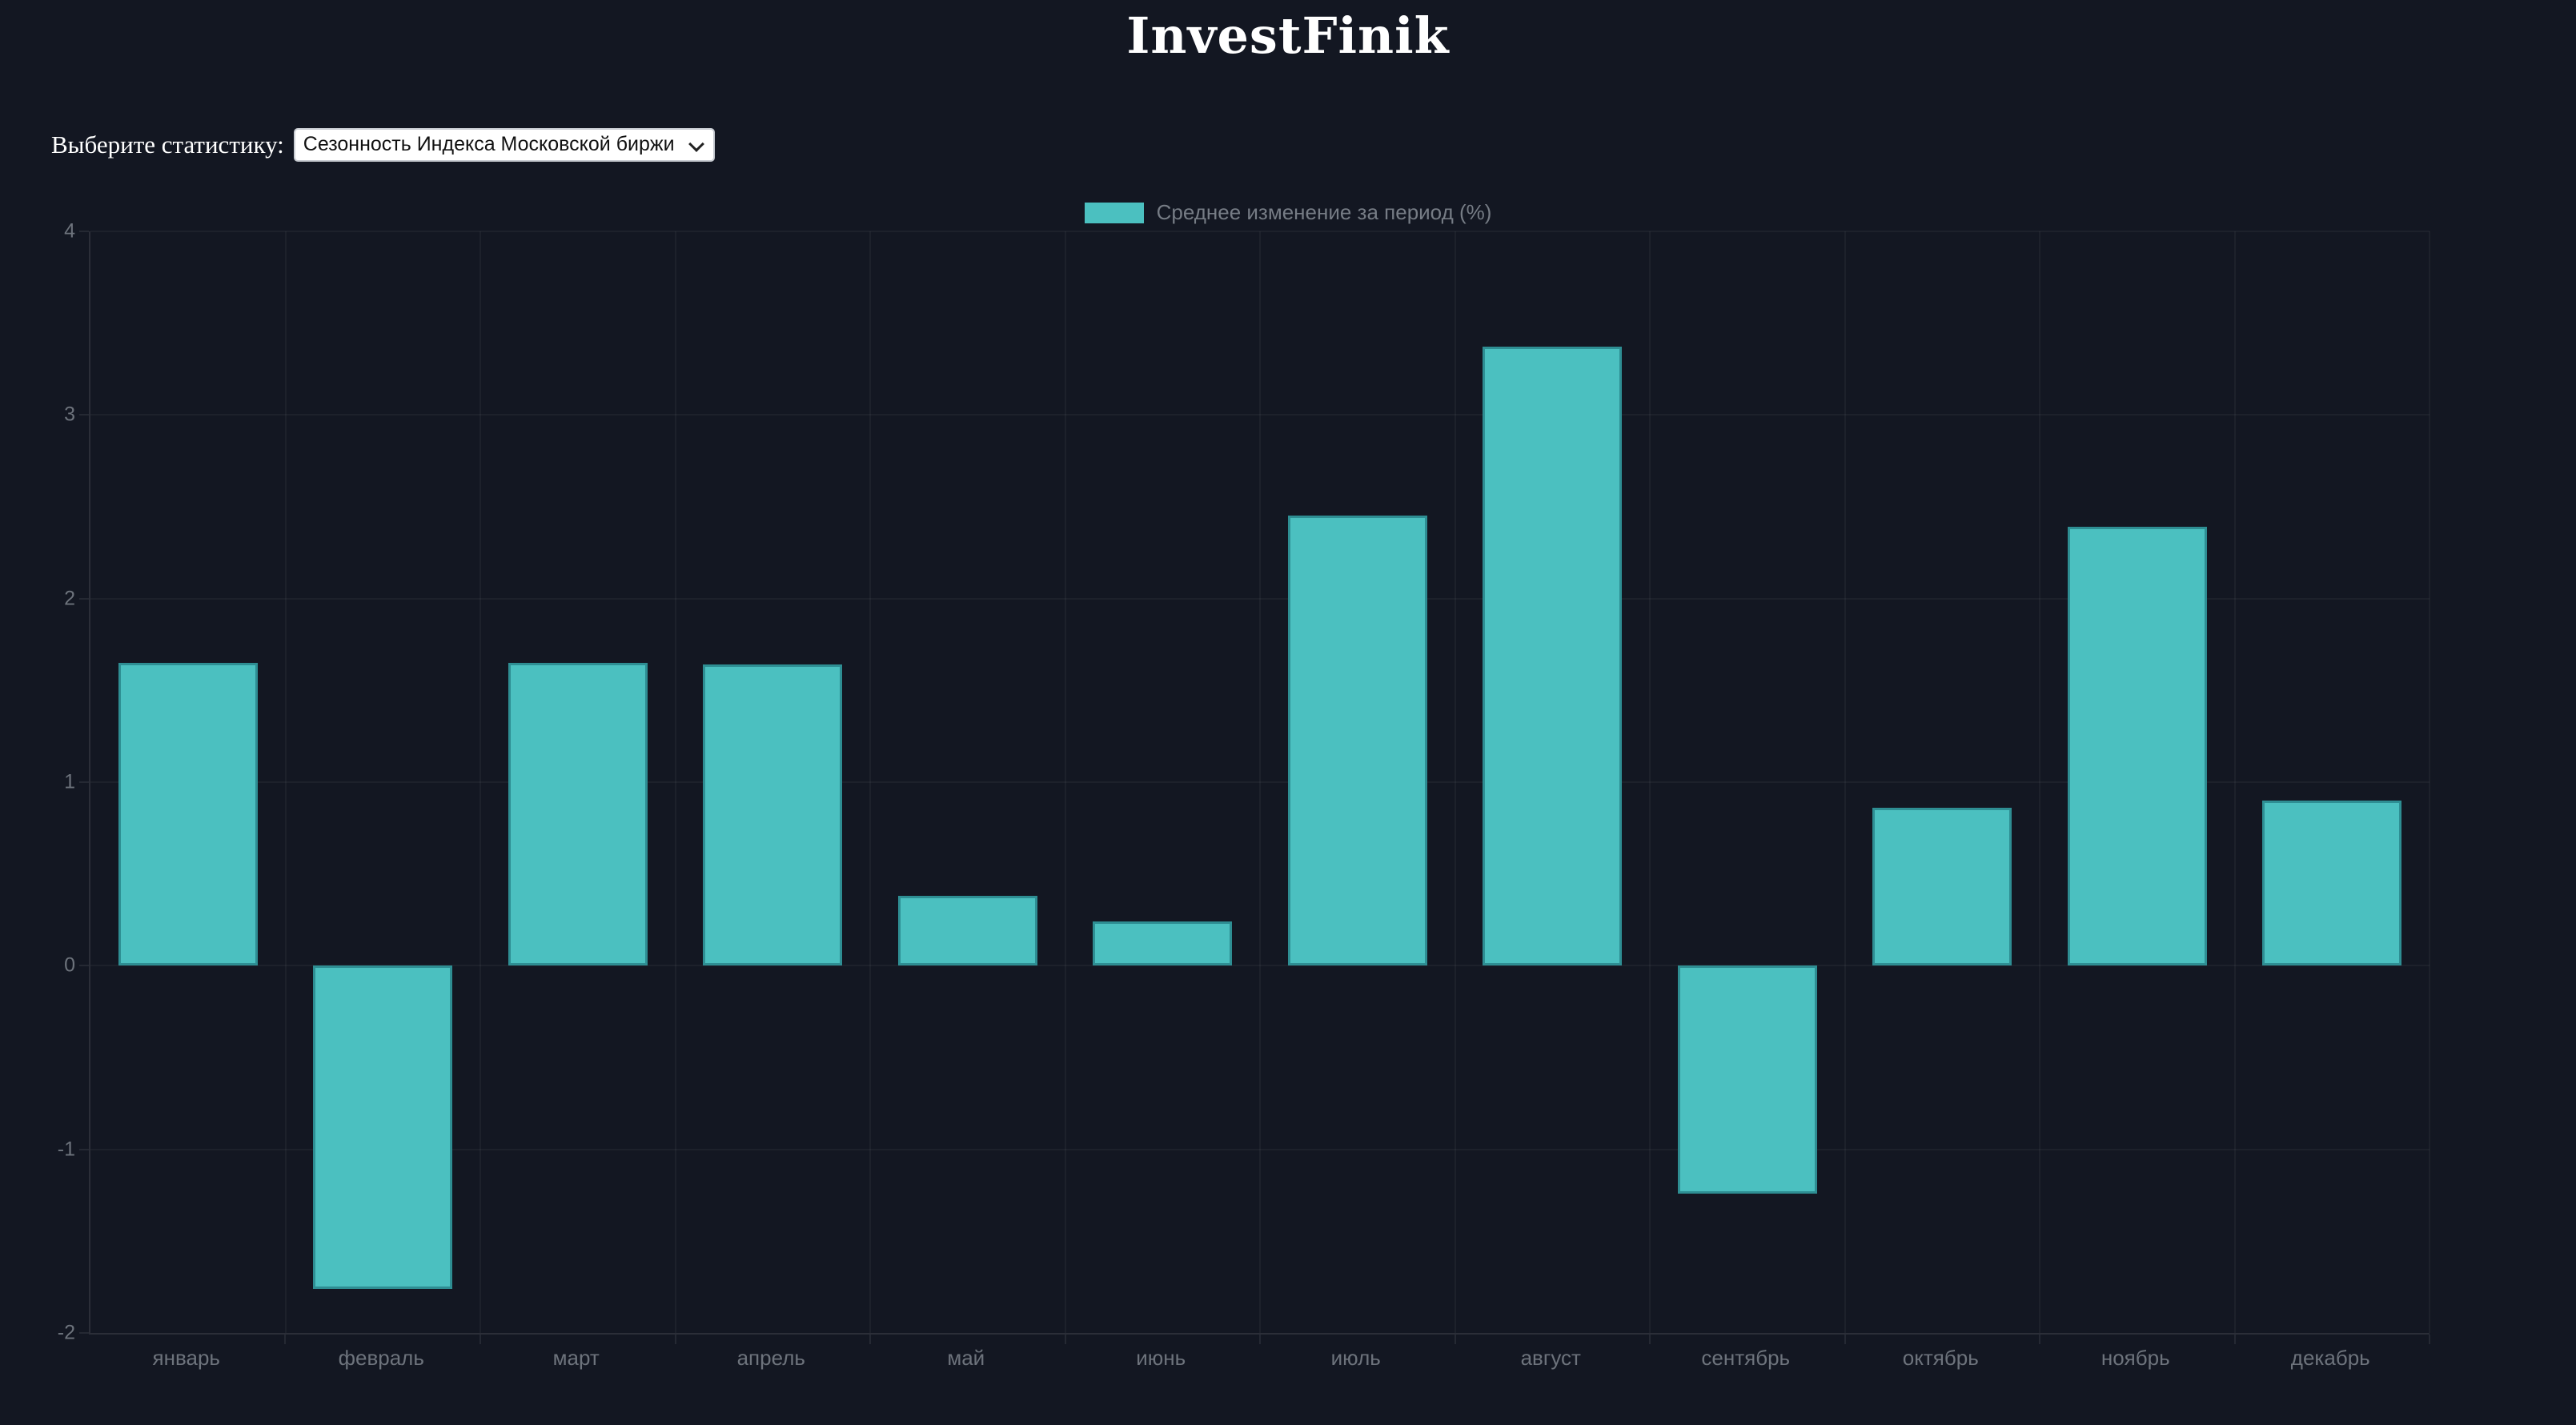 The image size is (2576, 1425). Describe the element at coordinates (66, 1333) in the screenshot. I see `y-tick-label: -2` at that location.